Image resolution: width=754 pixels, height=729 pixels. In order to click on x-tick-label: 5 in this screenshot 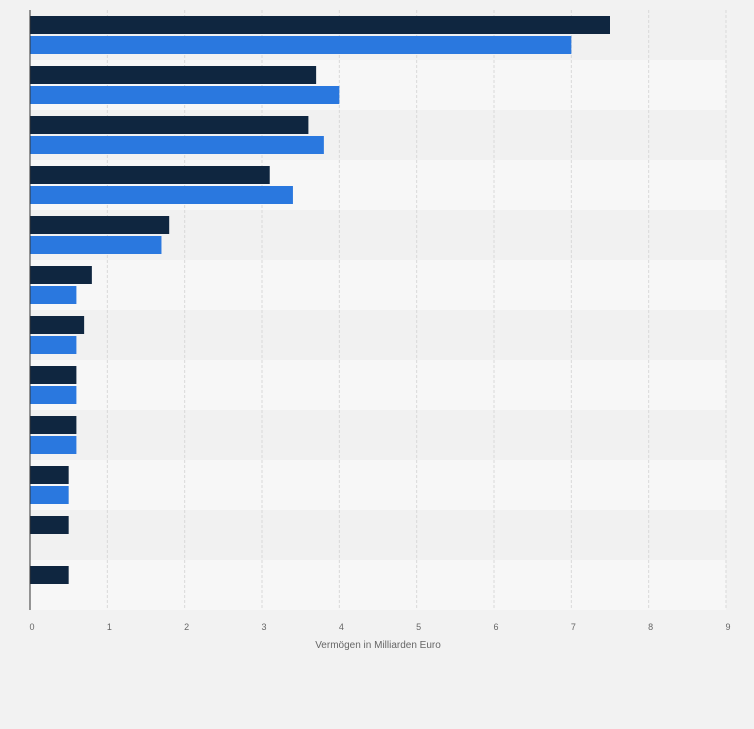, I will do `click(418, 627)`.